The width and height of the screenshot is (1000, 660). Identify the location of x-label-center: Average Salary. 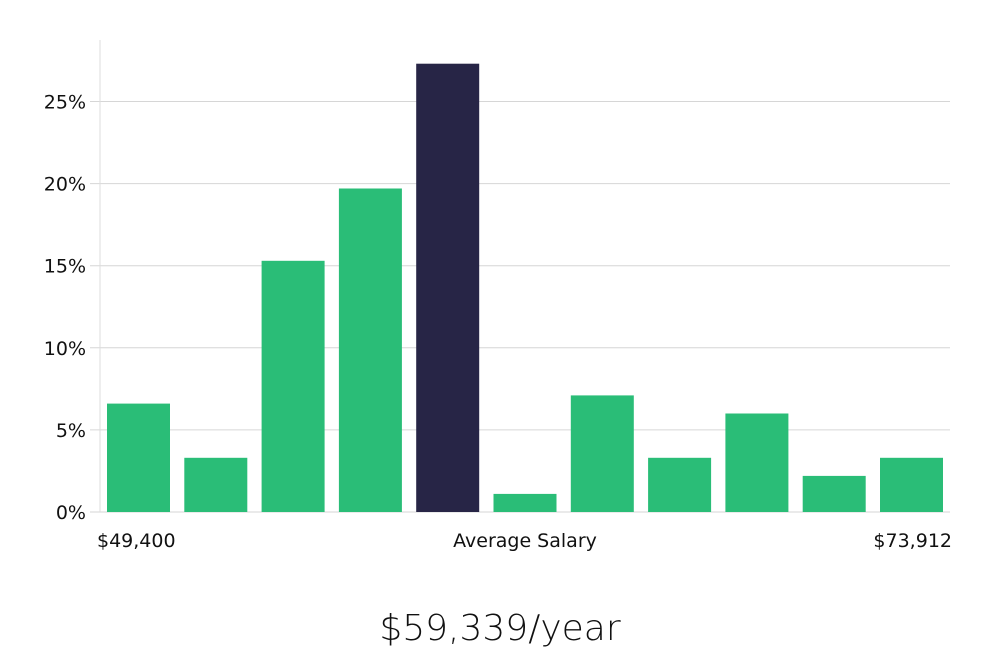
(525, 541).